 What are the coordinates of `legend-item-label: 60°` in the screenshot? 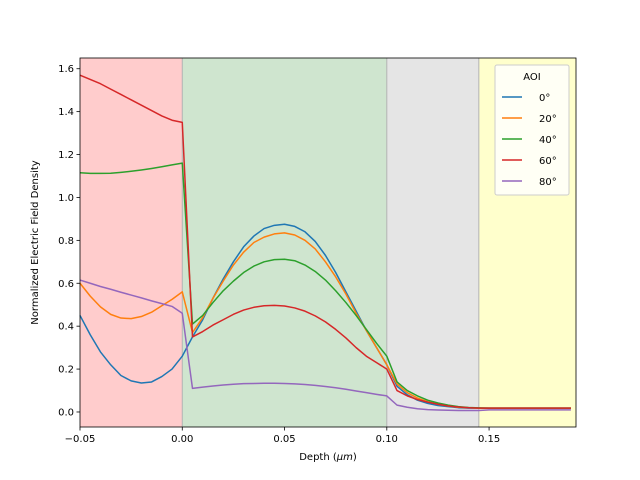 It's located at (548, 161).